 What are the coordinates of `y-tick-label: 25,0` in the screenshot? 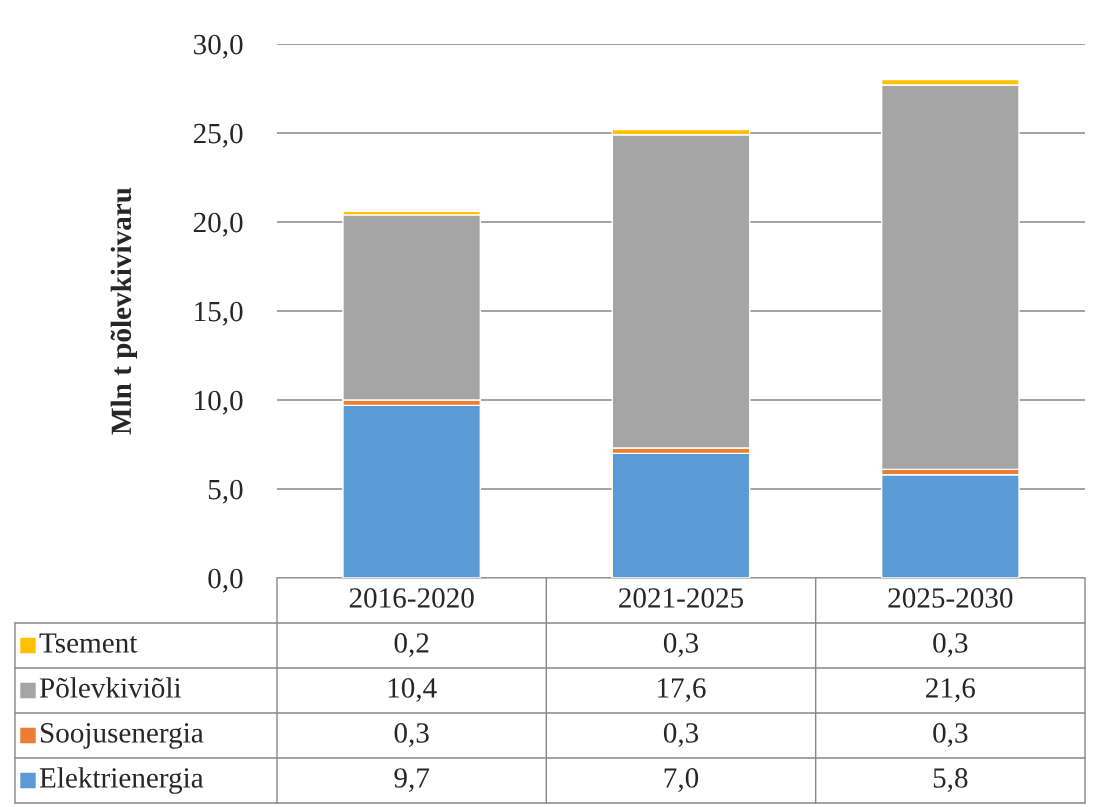 It's located at (218, 135).